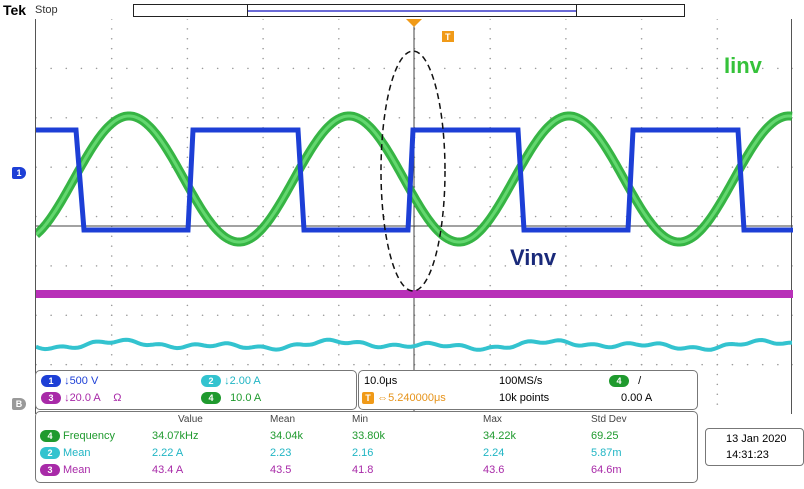 The width and height of the screenshot is (804, 489). I want to click on ref-marker: B, so click(19, 404).